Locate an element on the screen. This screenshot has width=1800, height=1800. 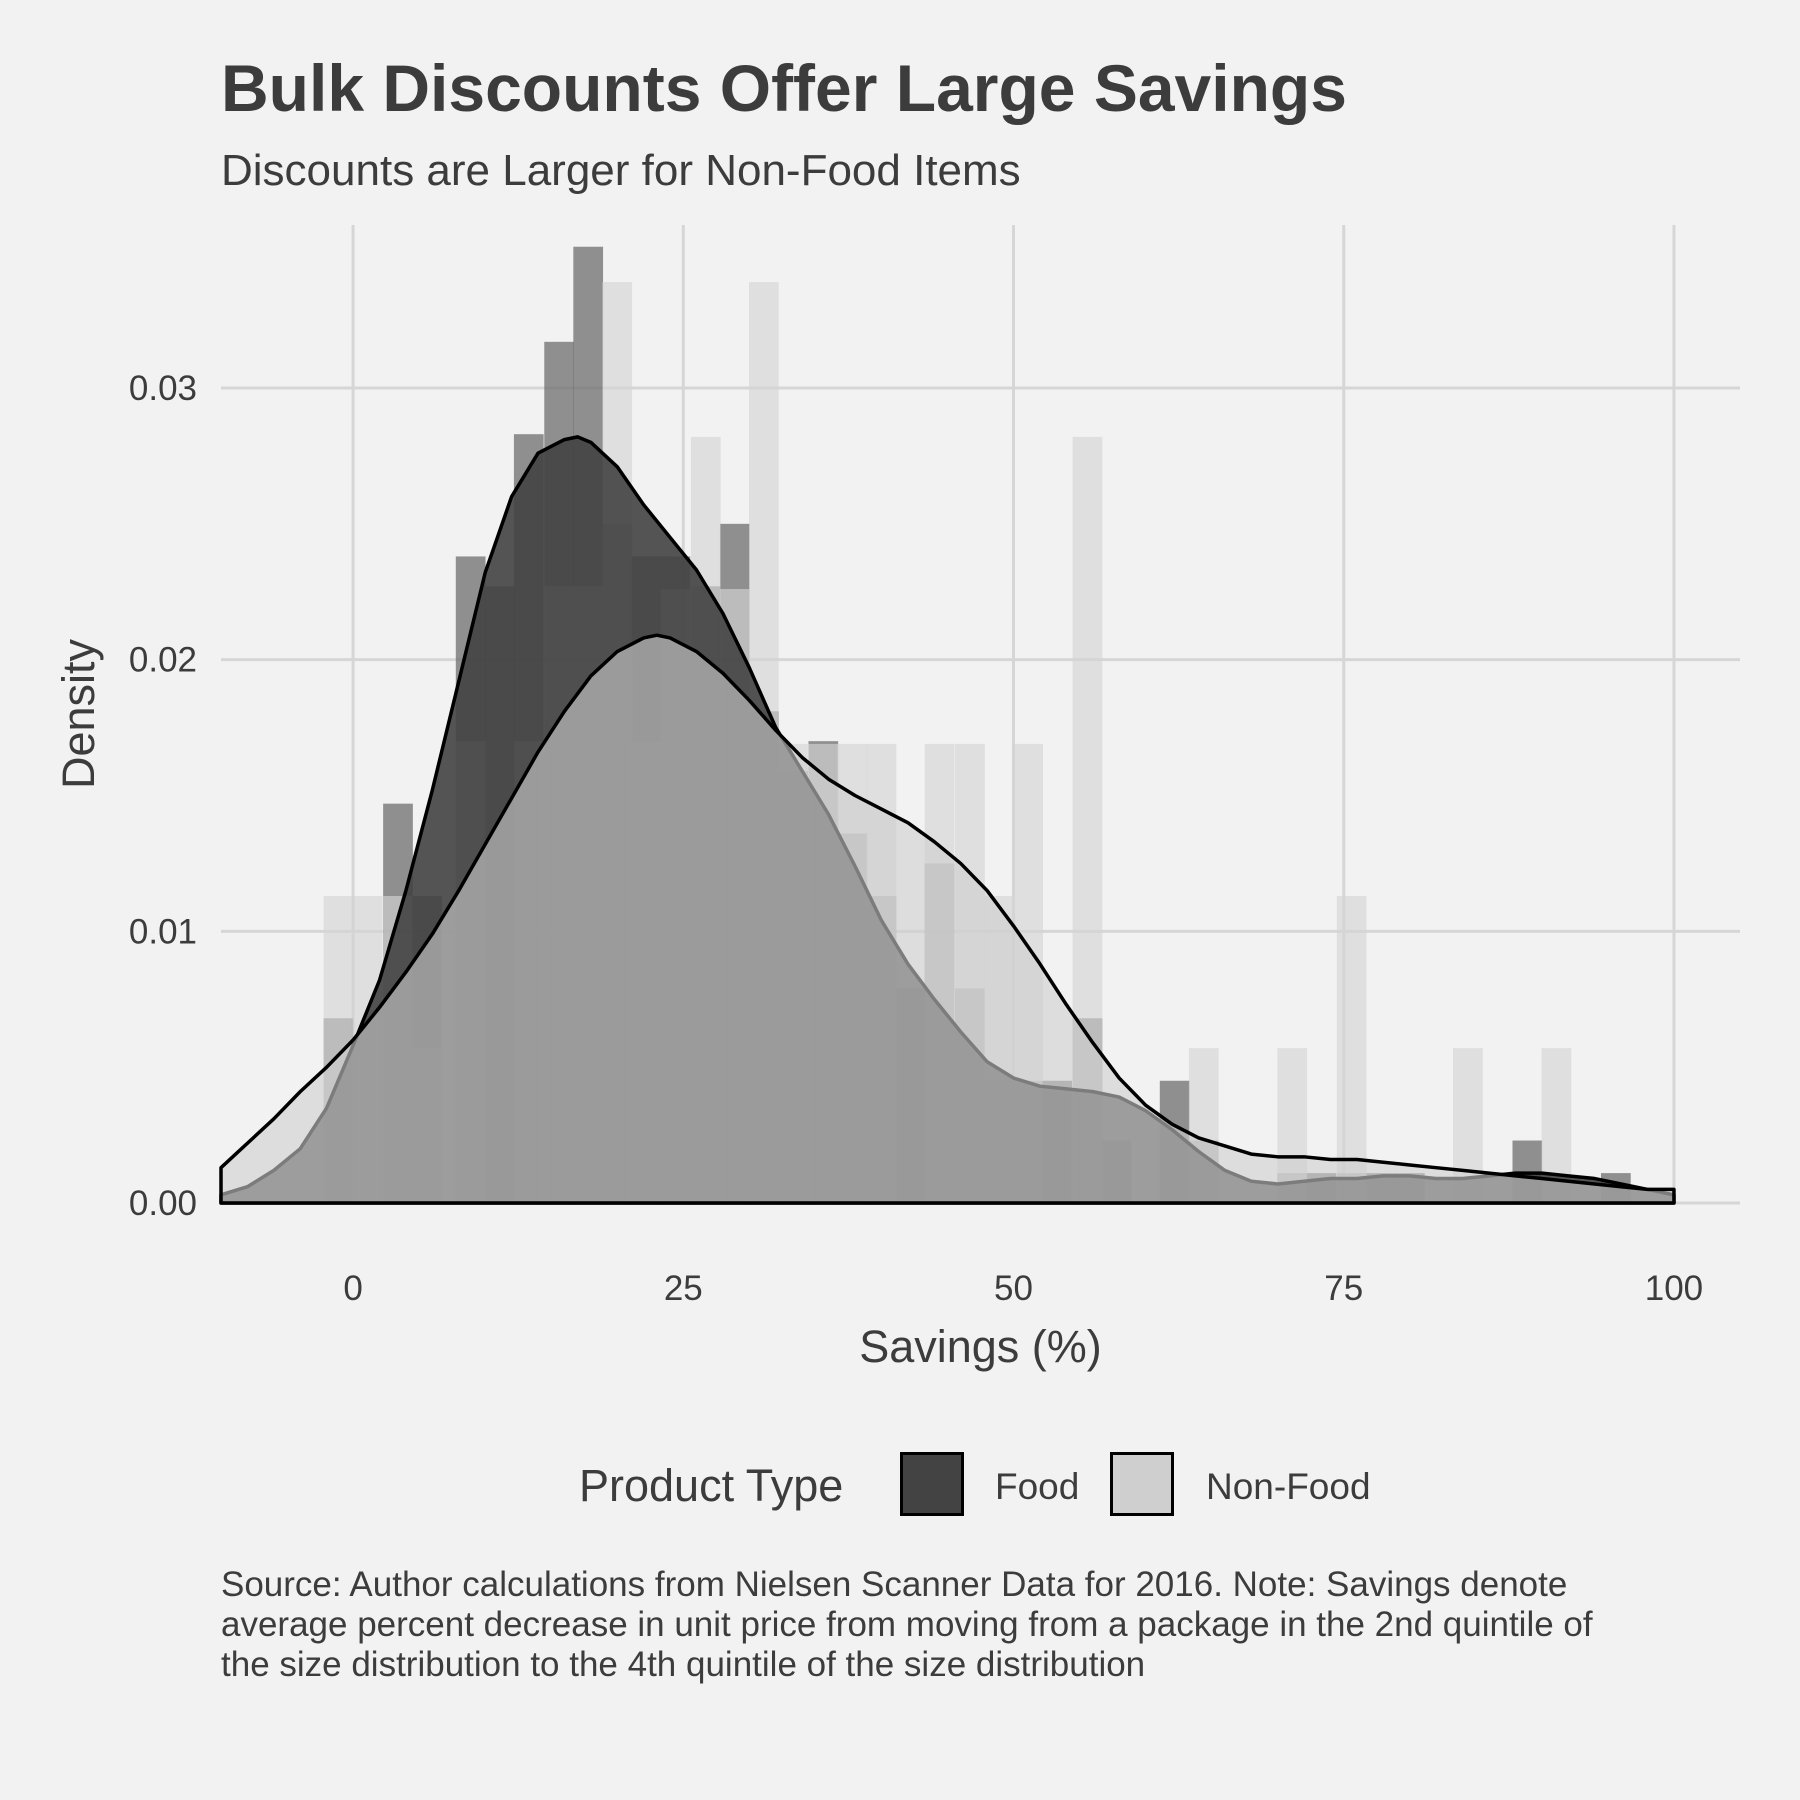
x-axis-label: Savings (%) is located at coordinates (980, 1346).